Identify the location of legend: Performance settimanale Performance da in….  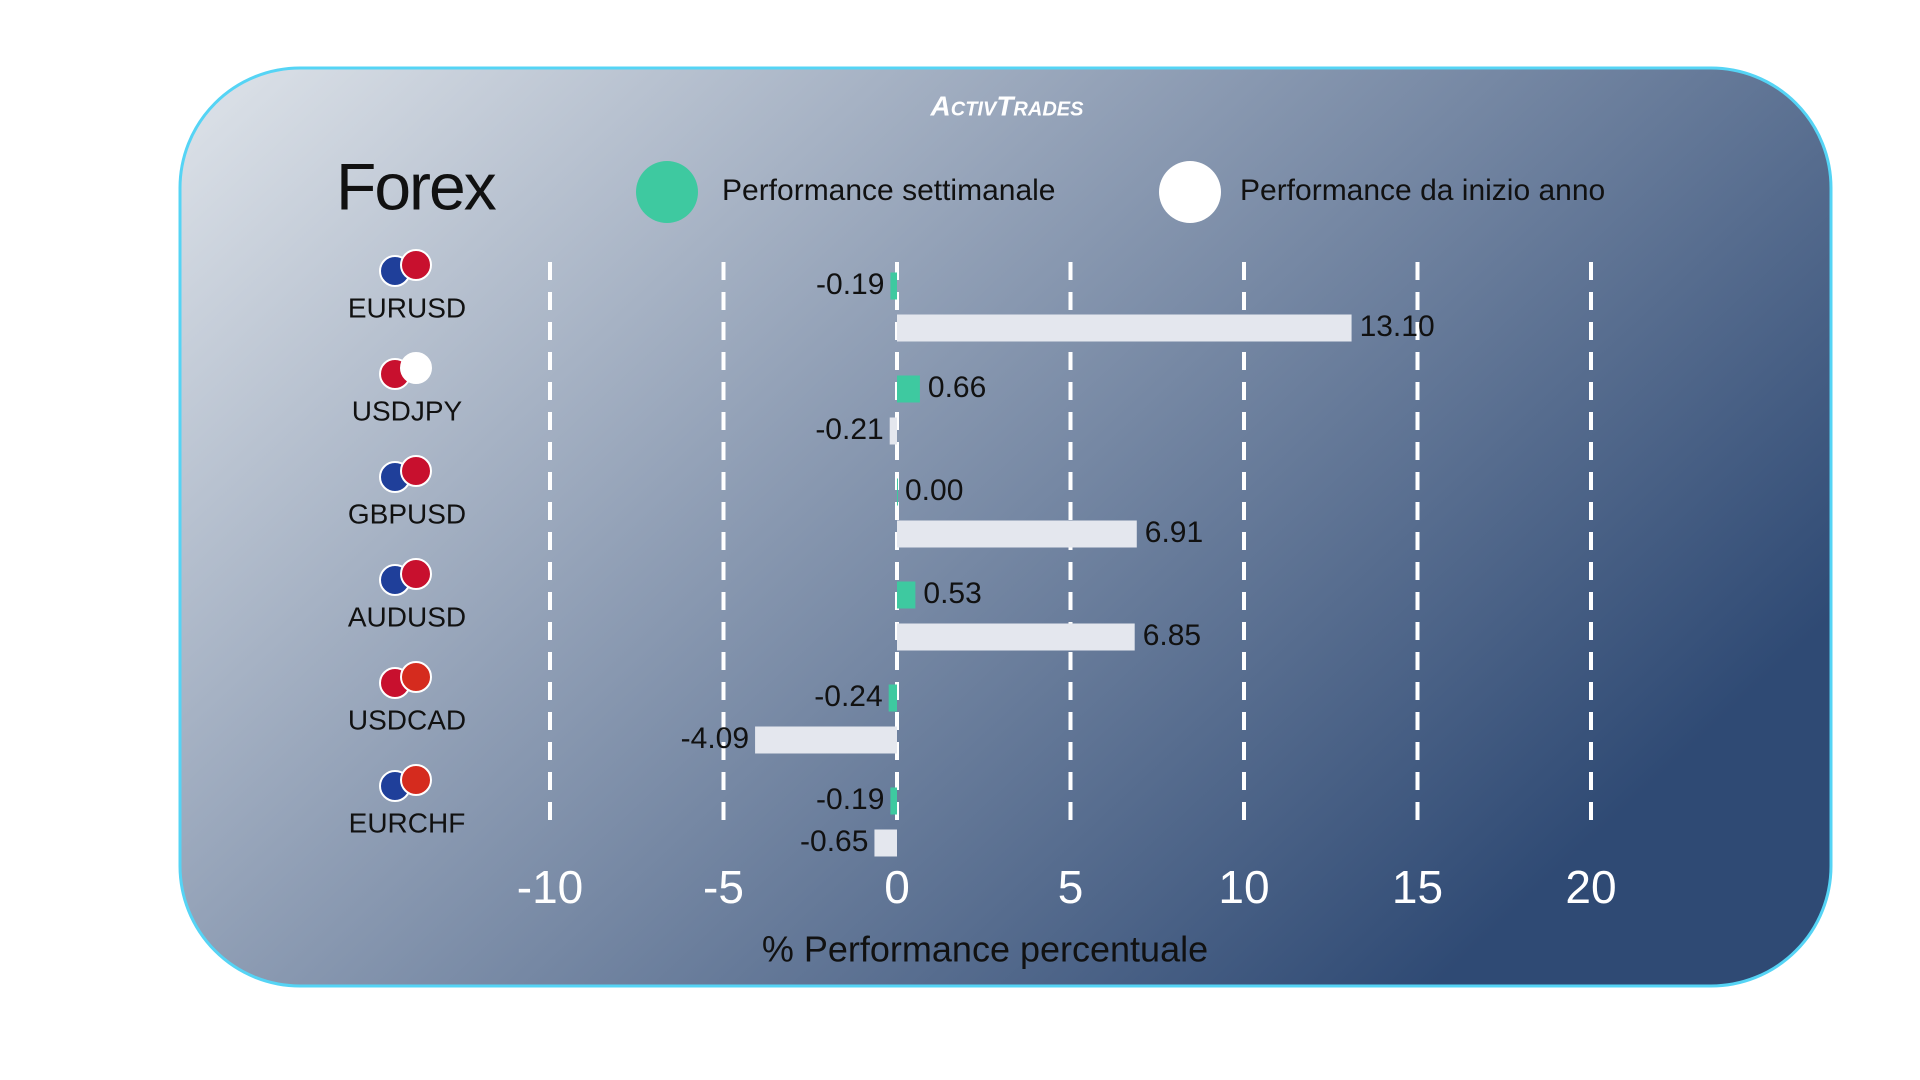
(1120, 192).